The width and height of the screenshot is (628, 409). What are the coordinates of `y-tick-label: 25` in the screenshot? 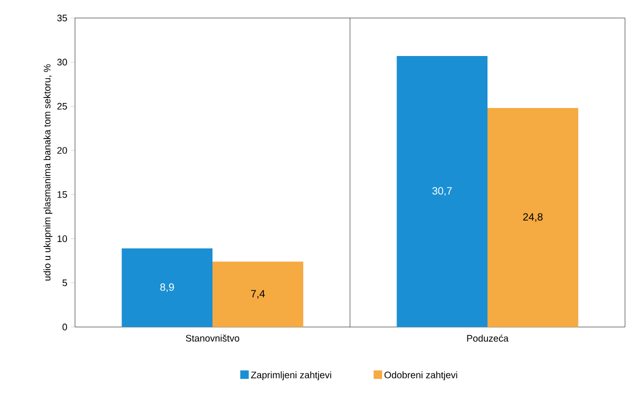 It's located at (62, 106).